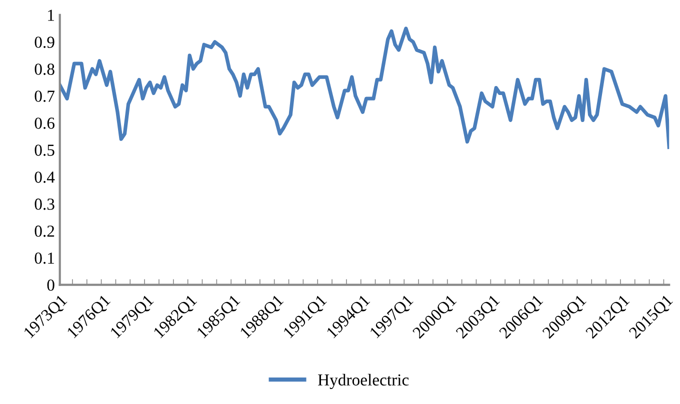  I want to click on y-tick-label: 0.1, so click(44, 258).